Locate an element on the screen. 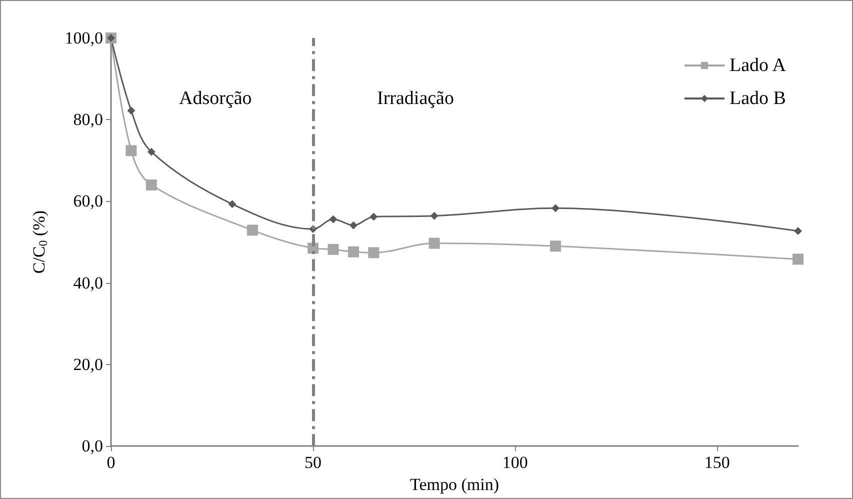  x-tick-label: 50 is located at coordinates (313, 462).